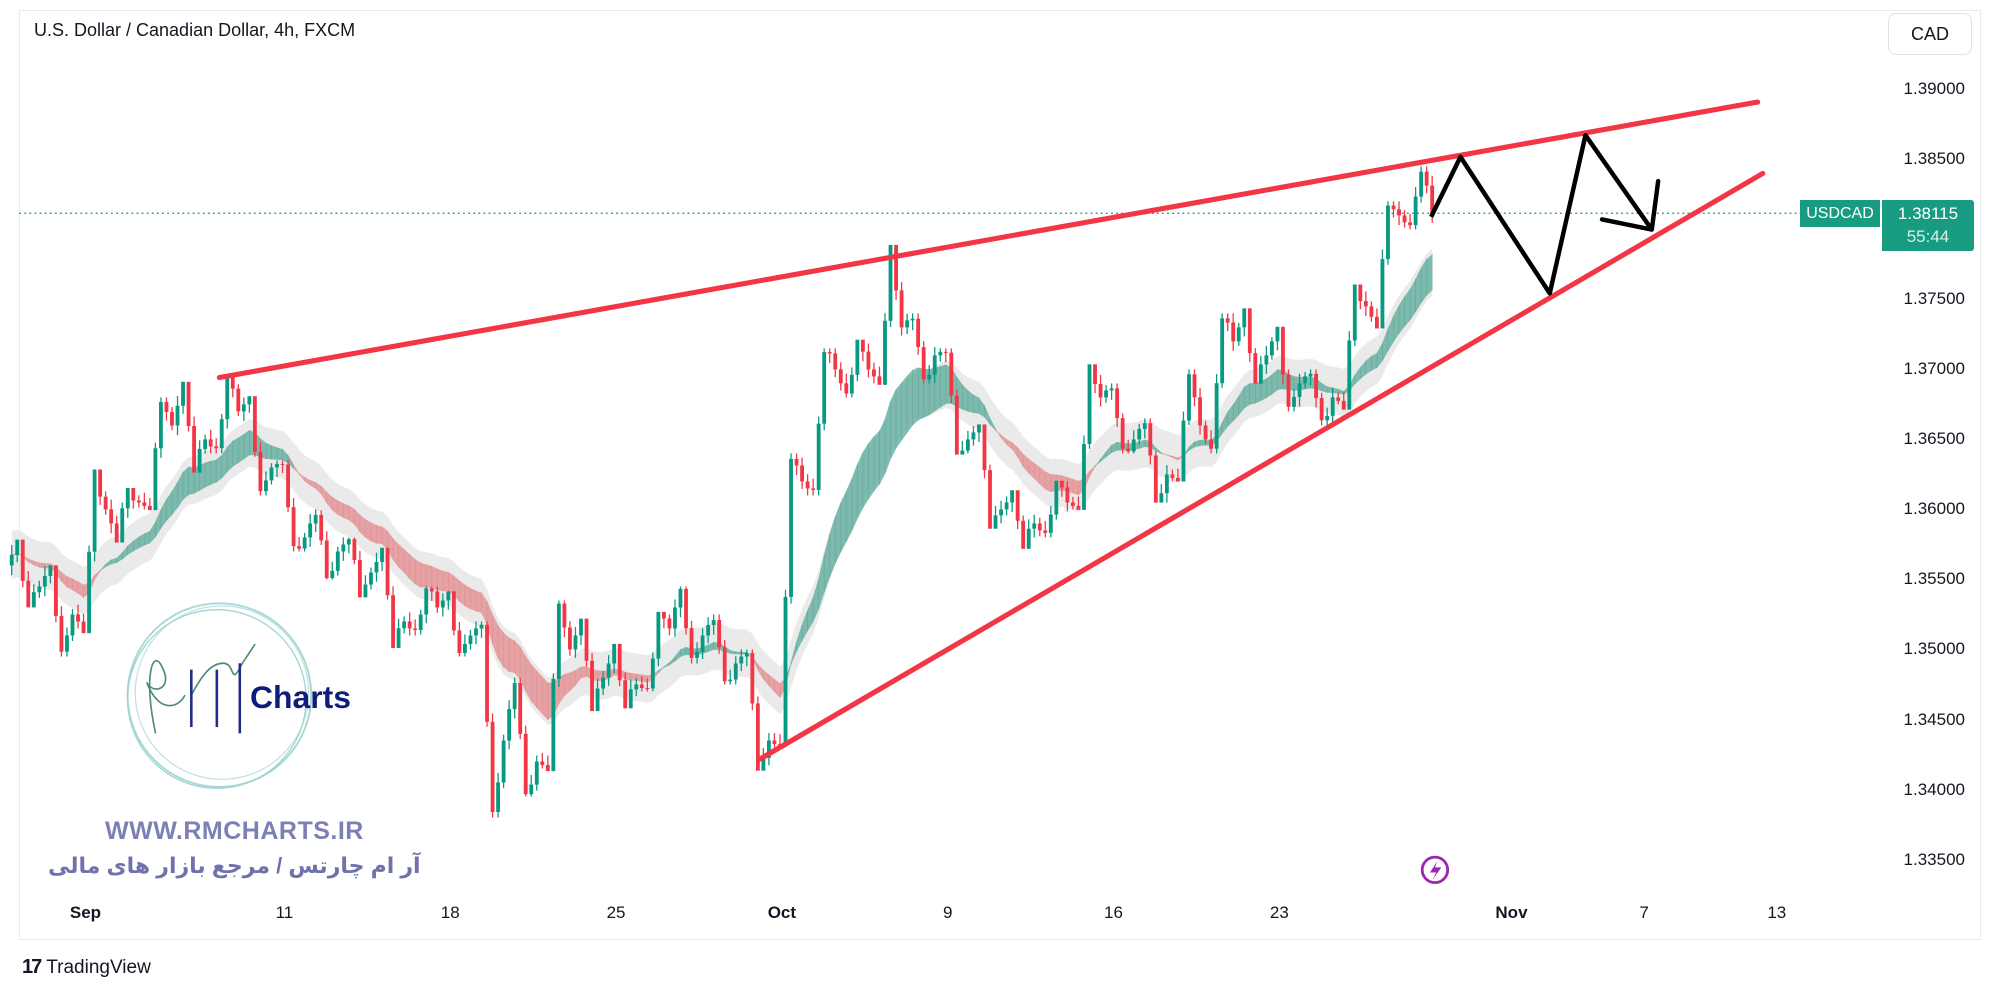  Describe the element at coordinates (1928, 213) in the screenshot. I see `last-price: 1.38115` at that location.